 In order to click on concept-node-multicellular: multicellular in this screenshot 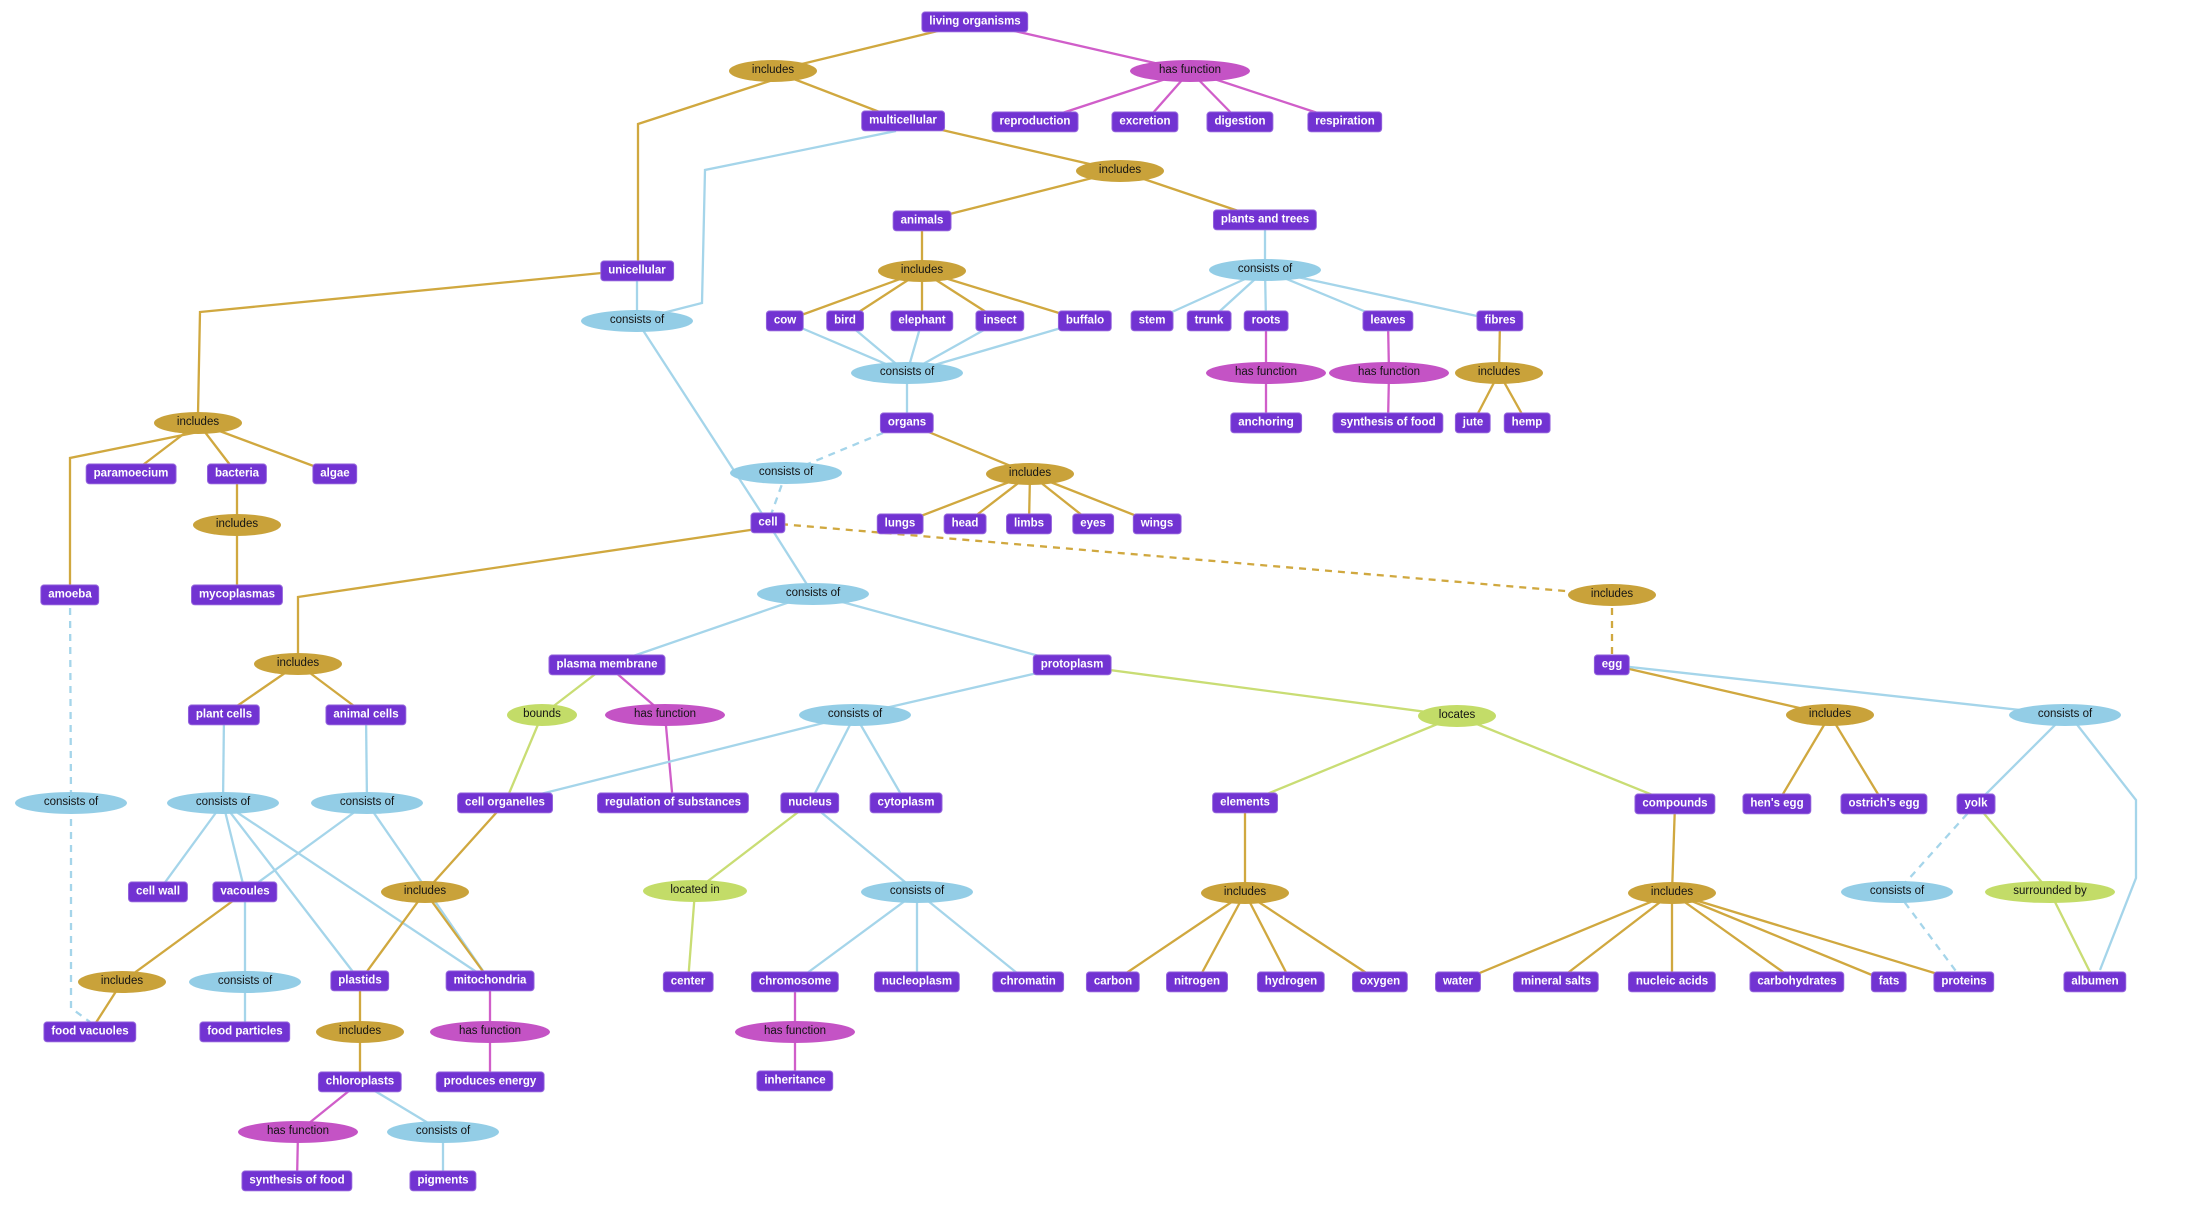, I will do `click(903, 121)`.